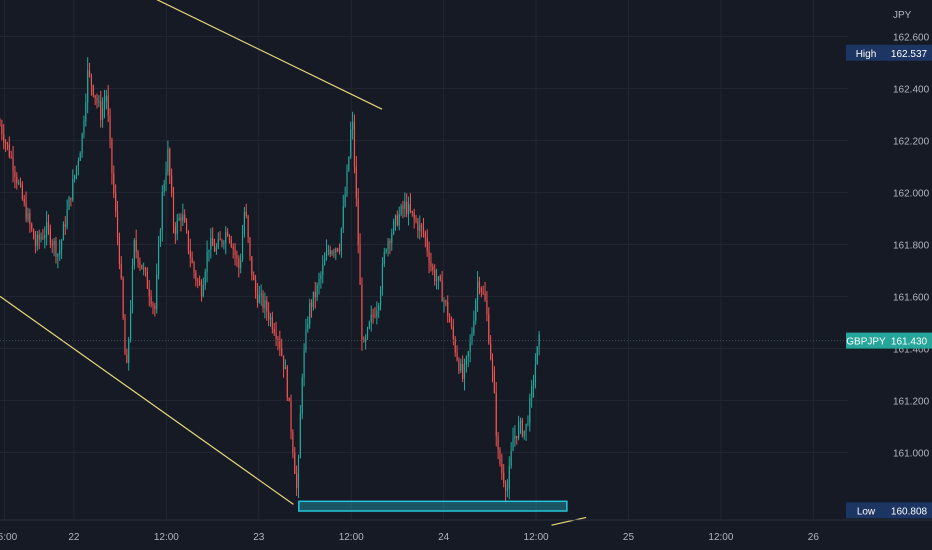  I want to click on low-tag: Low 160.808, so click(889, 510).